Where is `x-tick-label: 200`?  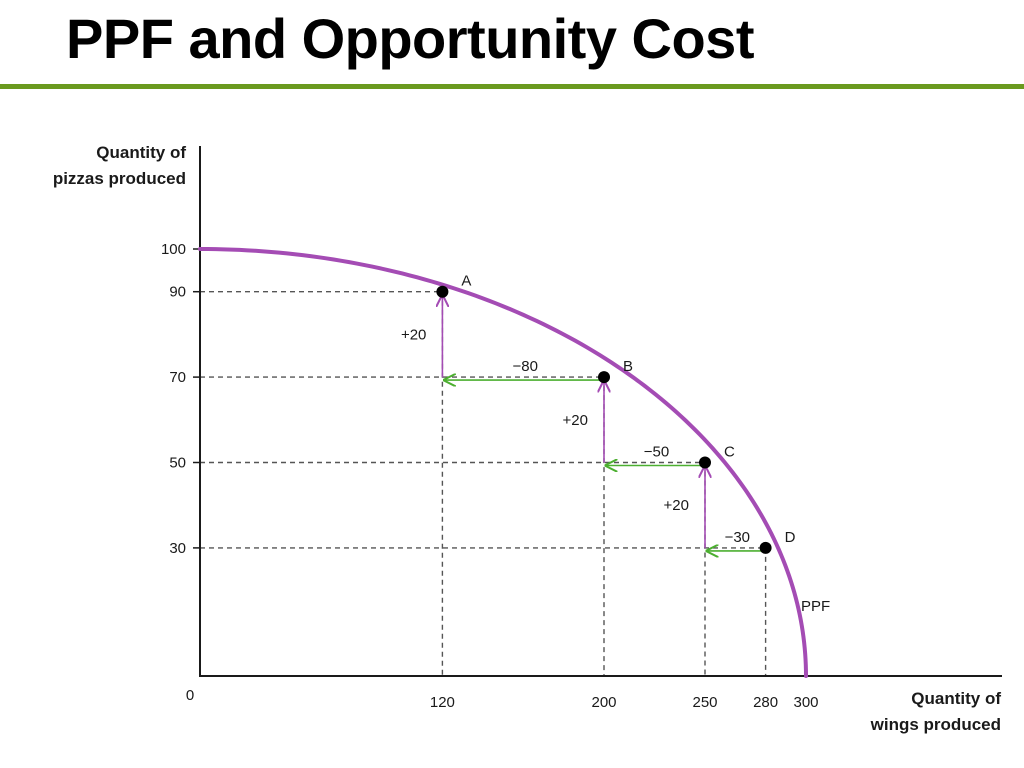
x-tick-label: 200 is located at coordinates (603, 702).